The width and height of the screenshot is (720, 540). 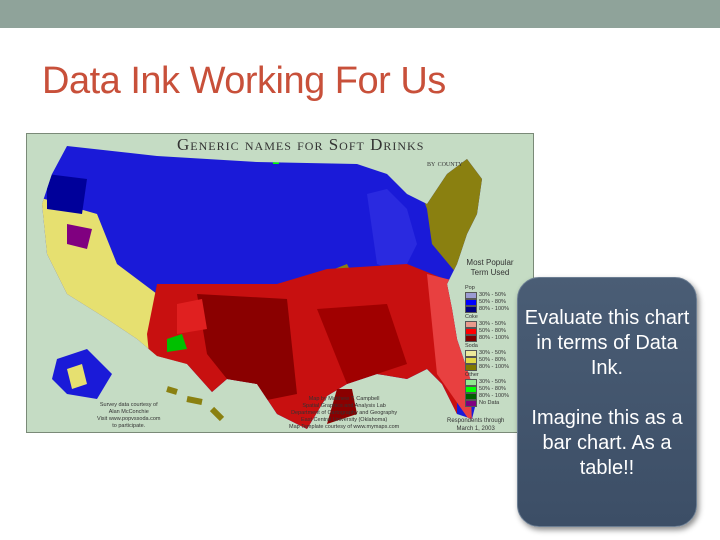 I want to click on credit-line: East Central University (Oklahoma), so click(x=344, y=420).